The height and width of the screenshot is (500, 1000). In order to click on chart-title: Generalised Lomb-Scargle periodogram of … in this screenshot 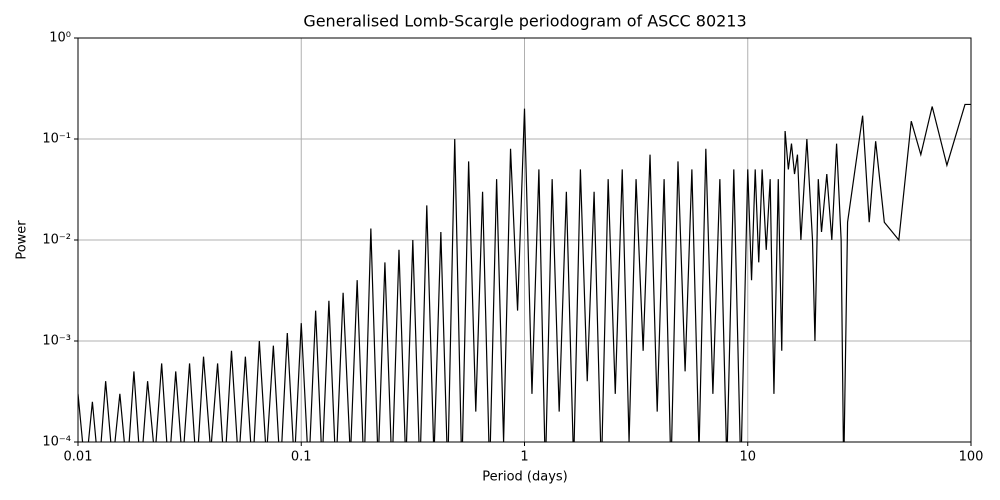, I will do `click(524, 21)`.